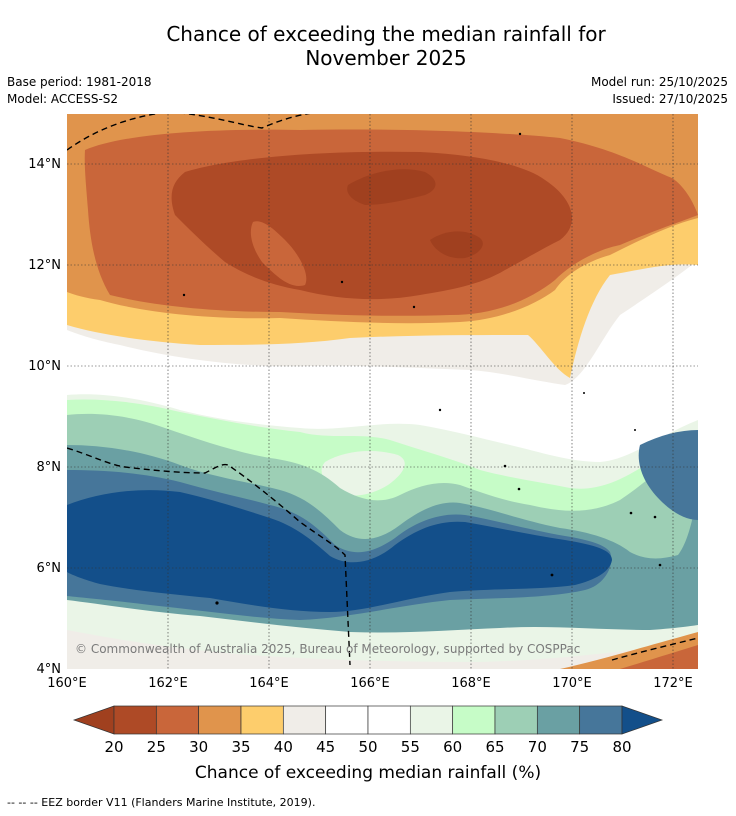 The height and width of the screenshot is (816, 736). I want to click on colorbar, so click(368, 720).